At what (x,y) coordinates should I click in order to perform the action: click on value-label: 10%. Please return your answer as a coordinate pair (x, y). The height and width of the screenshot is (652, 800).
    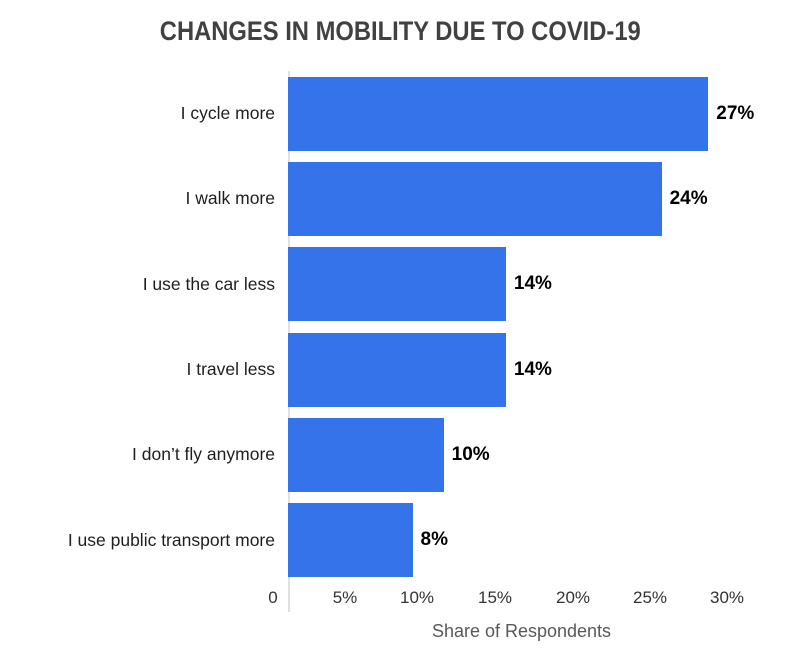
    Looking at the image, I should click on (470, 454).